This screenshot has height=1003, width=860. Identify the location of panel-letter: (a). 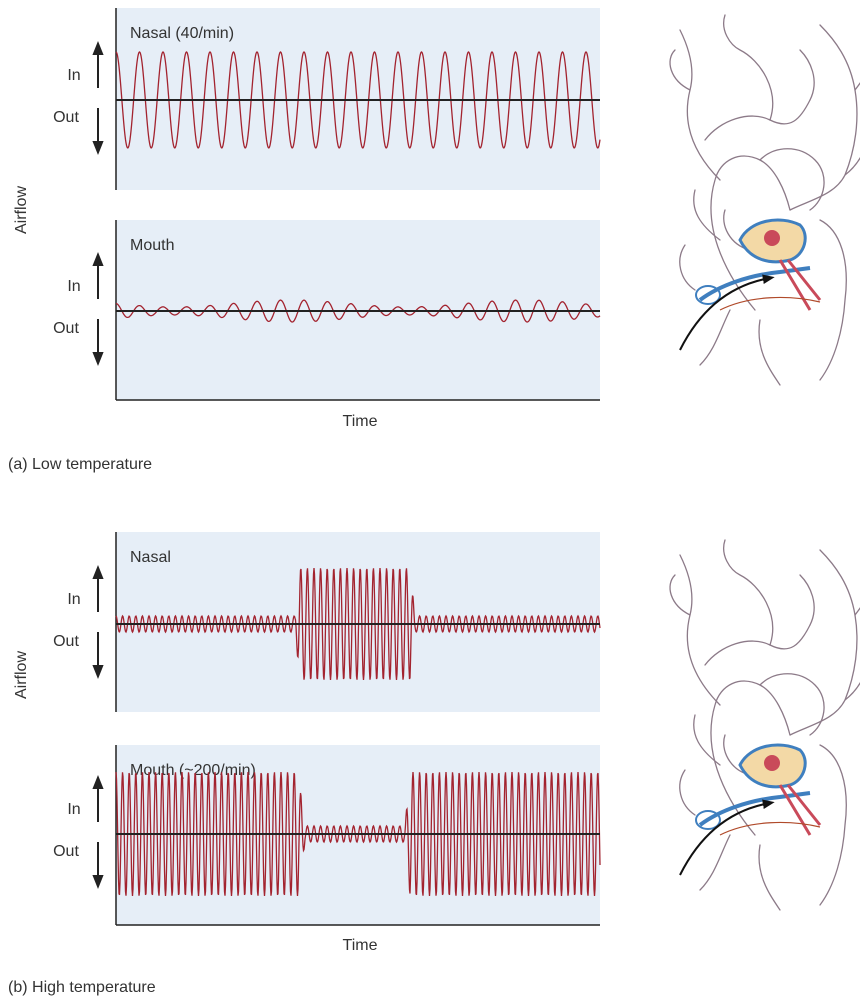
(18, 464).